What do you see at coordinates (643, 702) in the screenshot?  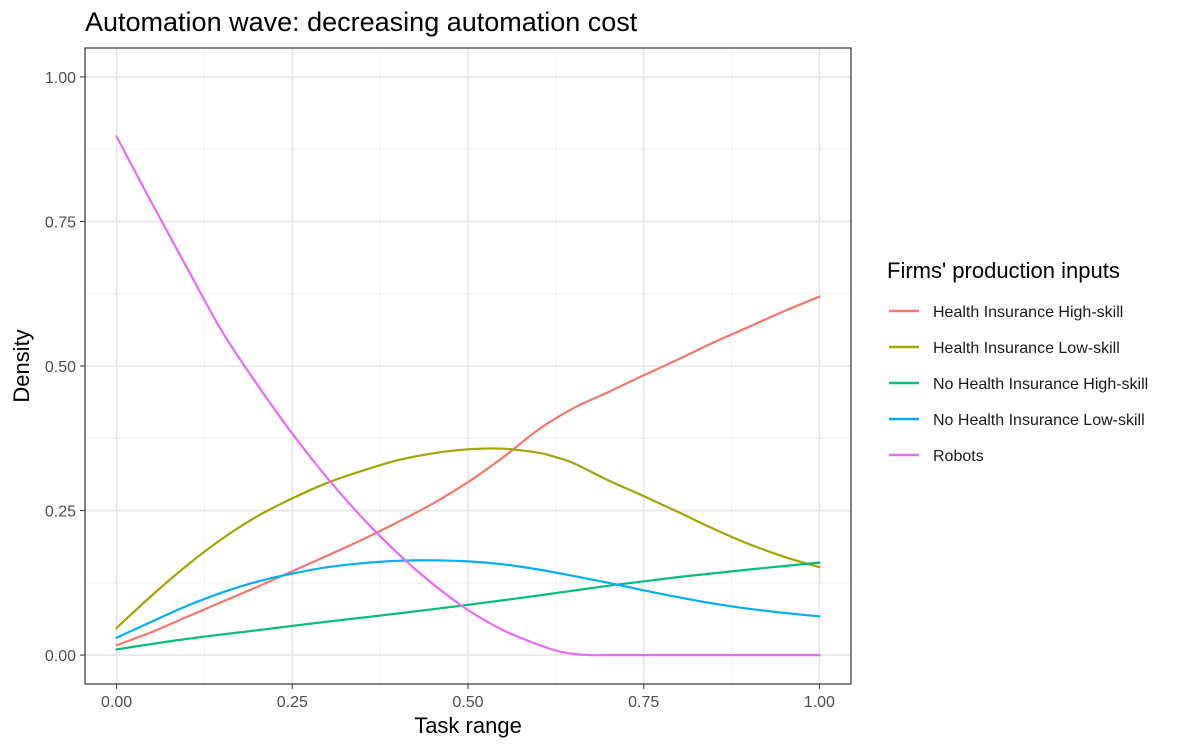 I see `x-tick-label: 0.75` at bounding box center [643, 702].